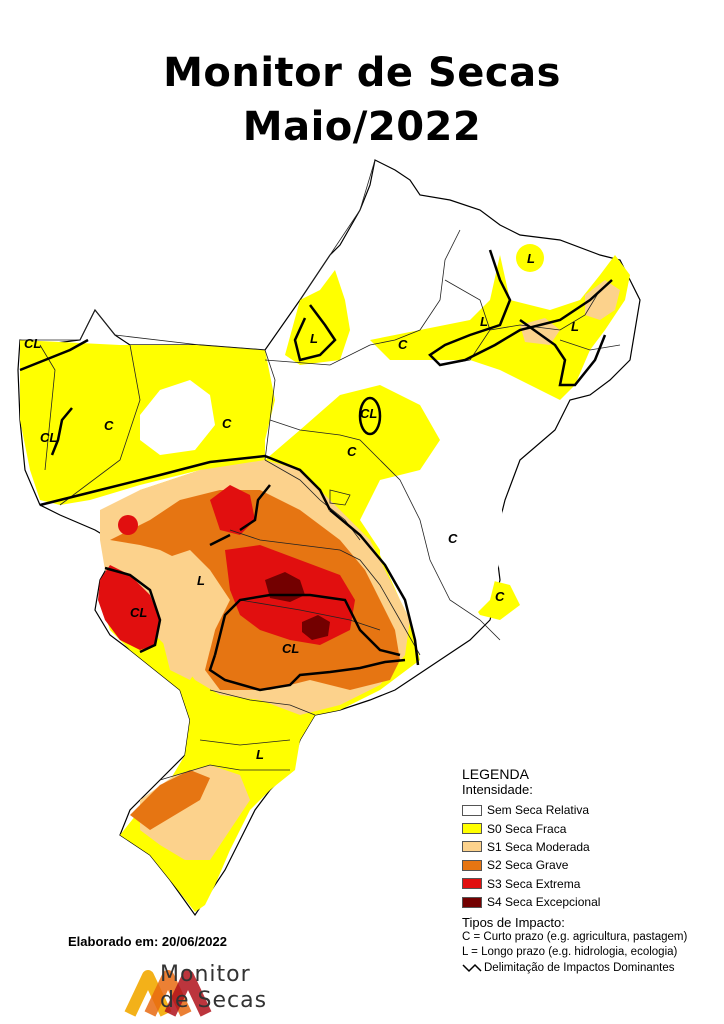 The width and height of the screenshot is (724, 1024). What do you see at coordinates (527, 828) in the screenshot?
I see `legend-item-label: S0 Seca Fraca` at bounding box center [527, 828].